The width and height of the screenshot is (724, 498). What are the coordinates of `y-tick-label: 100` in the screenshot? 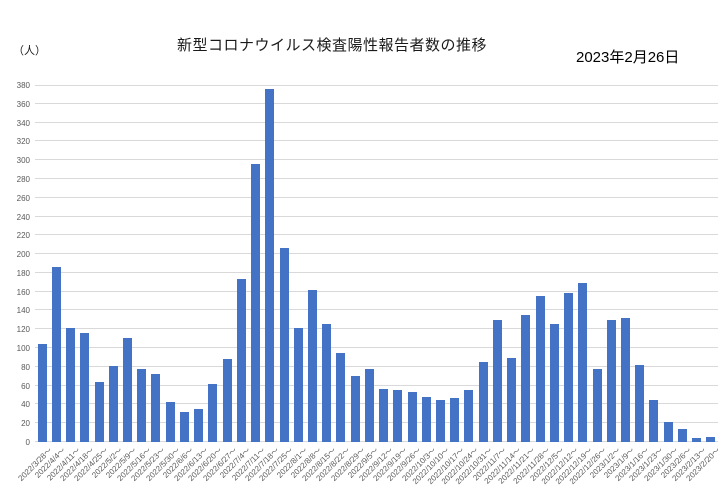 It's located at (23, 349).